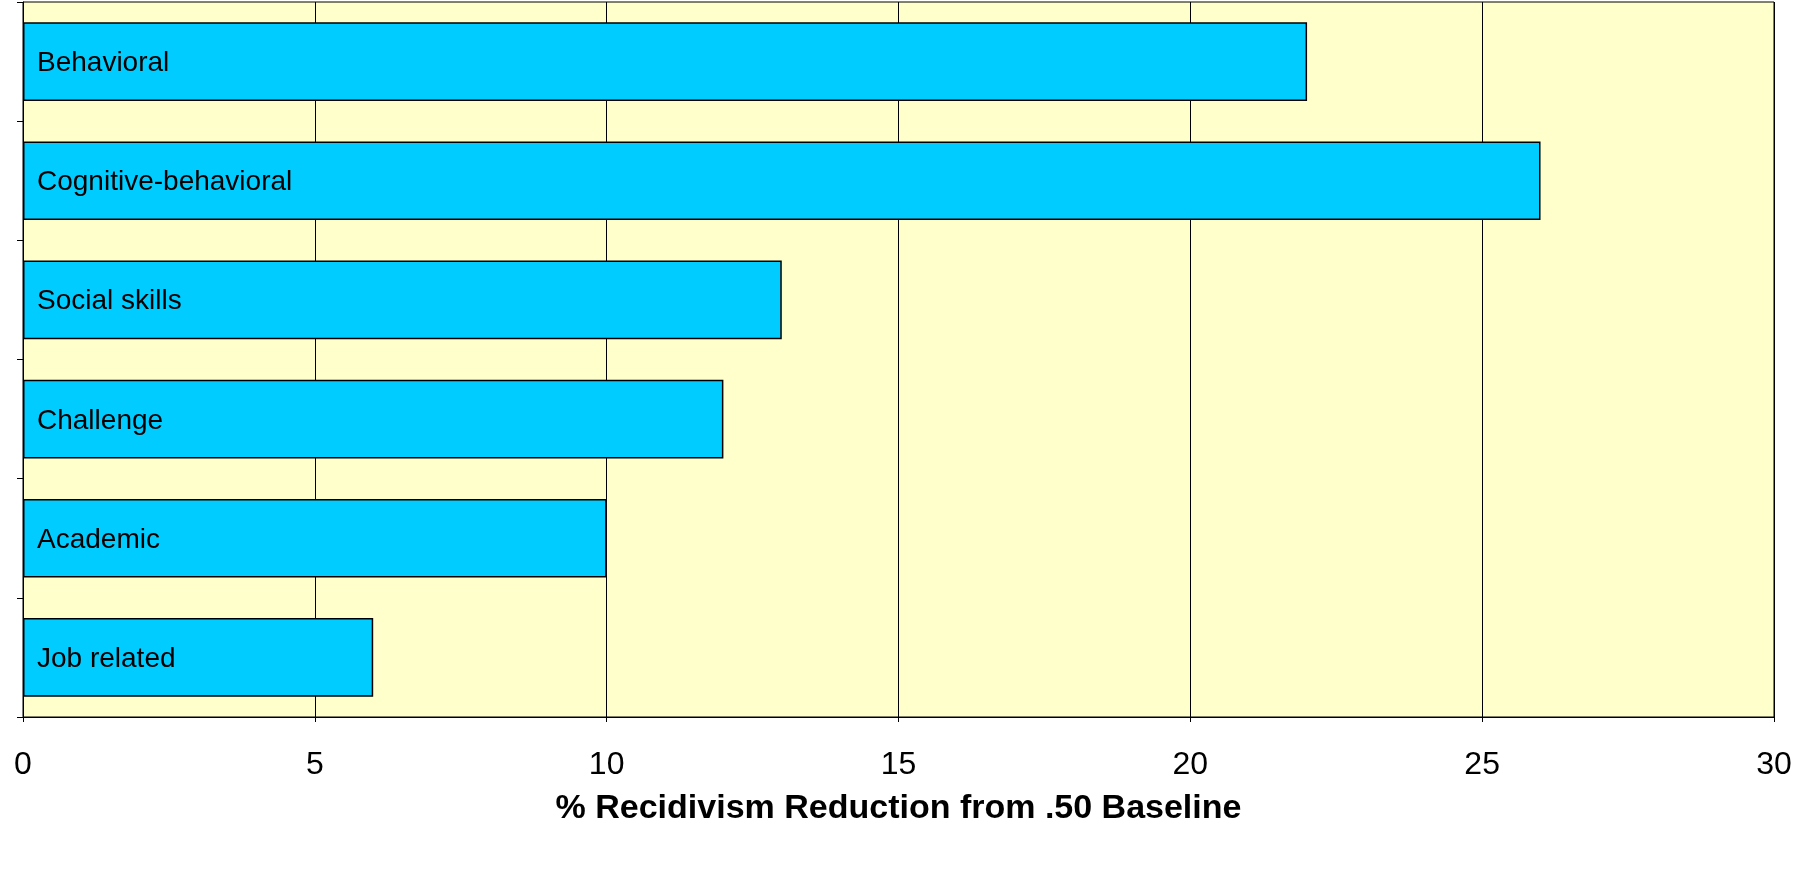  What do you see at coordinates (1482, 763) in the screenshot?
I see `x-tick-label: 25` at bounding box center [1482, 763].